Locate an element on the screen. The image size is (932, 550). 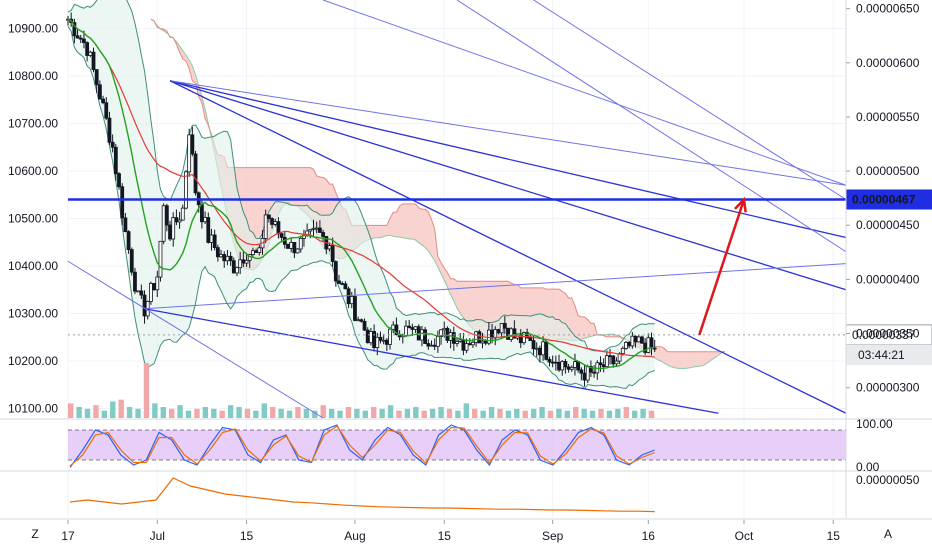
left-tick-label: 10600.00 is located at coordinates (33, 171).